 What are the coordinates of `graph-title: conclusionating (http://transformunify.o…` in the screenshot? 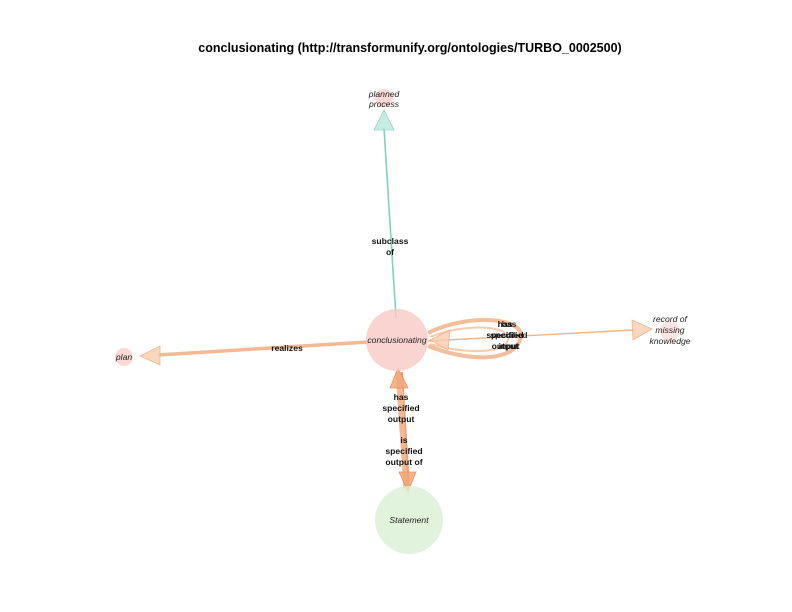 It's located at (409, 48).